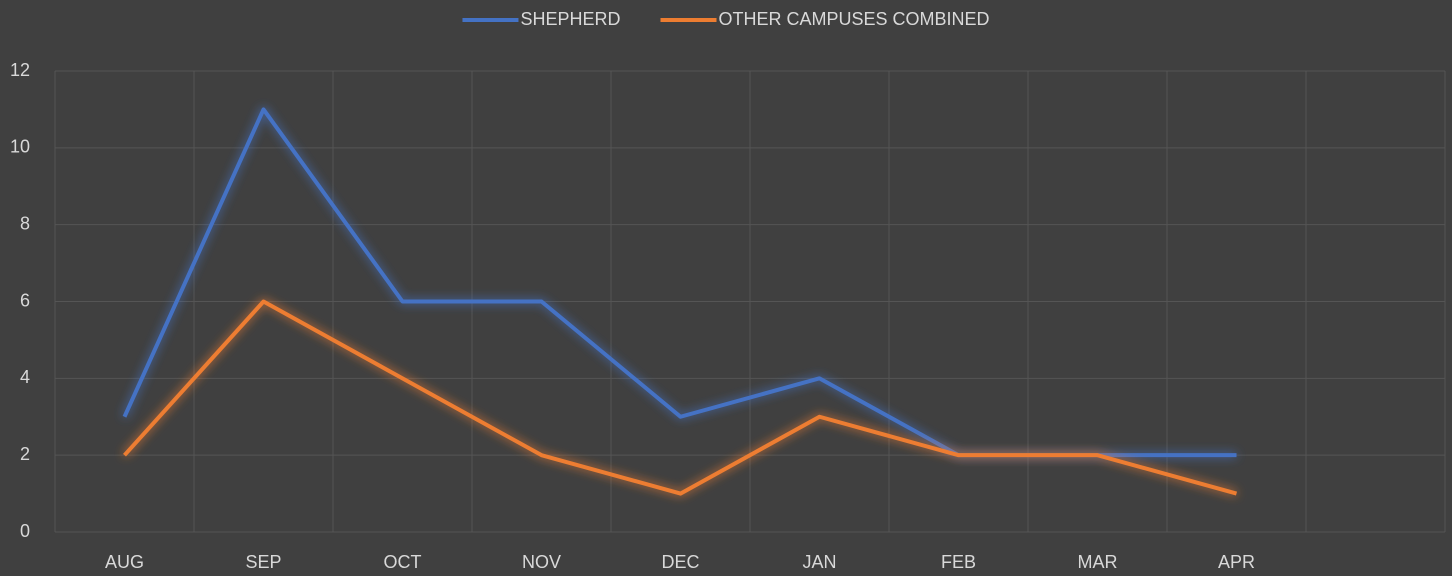 This screenshot has width=1452, height=576. What do you see at coordinates (819, 562) in the screenshot?
I see `x-tick-label: JAN` at bounding box center [819, 562].